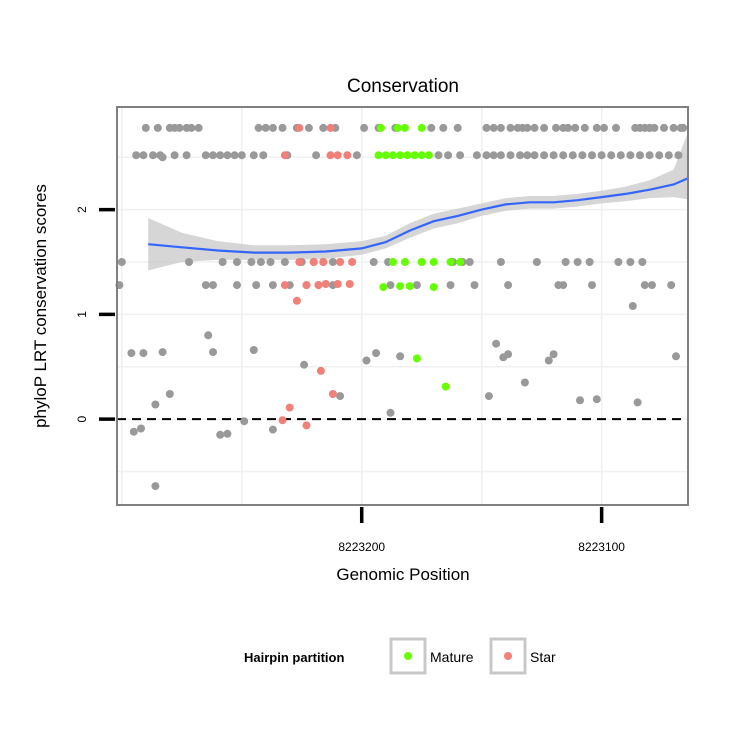 The height and width of the screenshot is (750, 750). What do you see at coordinates (408, 656) in the screenshot?
I see `legend-swatch-mature` at bounding box center [408, 656].